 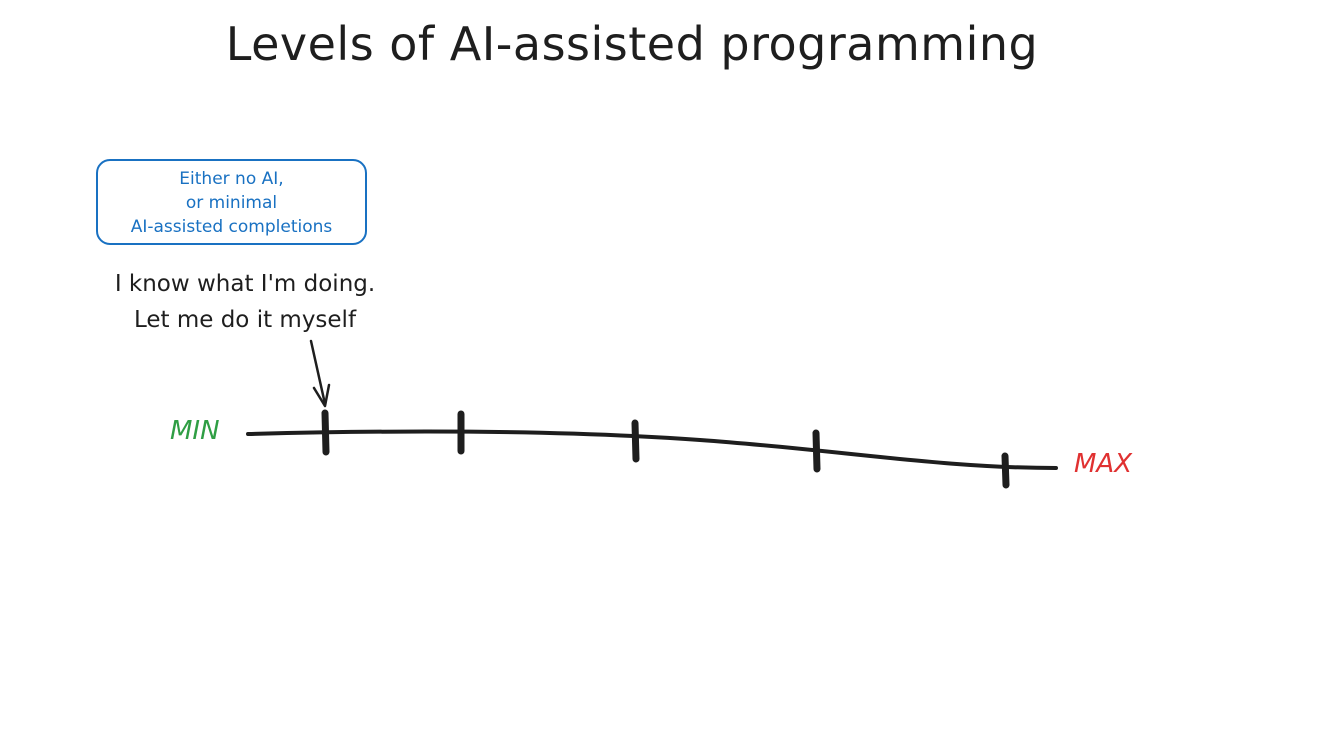 I want to click on min-label: MIN, so click(x=195, y=431).